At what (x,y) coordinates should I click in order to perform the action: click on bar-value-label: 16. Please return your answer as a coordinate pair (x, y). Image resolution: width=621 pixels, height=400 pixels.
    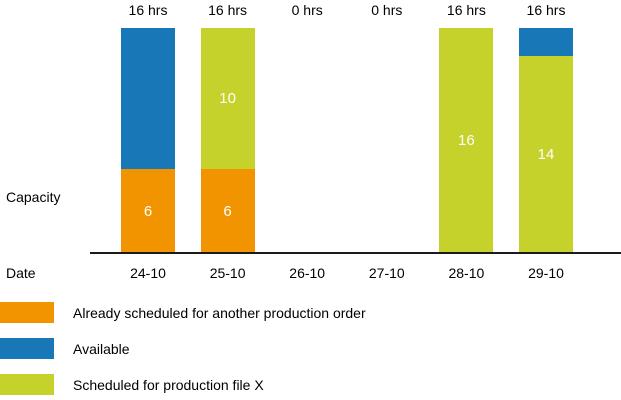
    Looking at the image, I should click on (466, 140).